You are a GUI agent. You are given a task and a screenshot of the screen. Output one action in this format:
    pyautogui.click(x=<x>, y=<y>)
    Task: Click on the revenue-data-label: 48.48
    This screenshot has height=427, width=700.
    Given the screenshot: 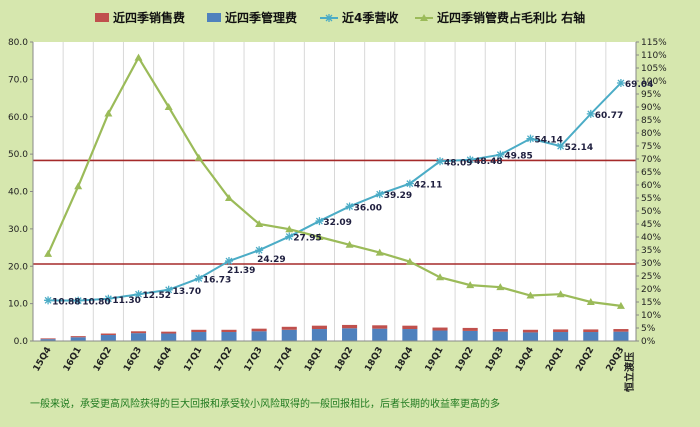 What is the action you would take?
    pyautogui.click(x=488, y=162)
    